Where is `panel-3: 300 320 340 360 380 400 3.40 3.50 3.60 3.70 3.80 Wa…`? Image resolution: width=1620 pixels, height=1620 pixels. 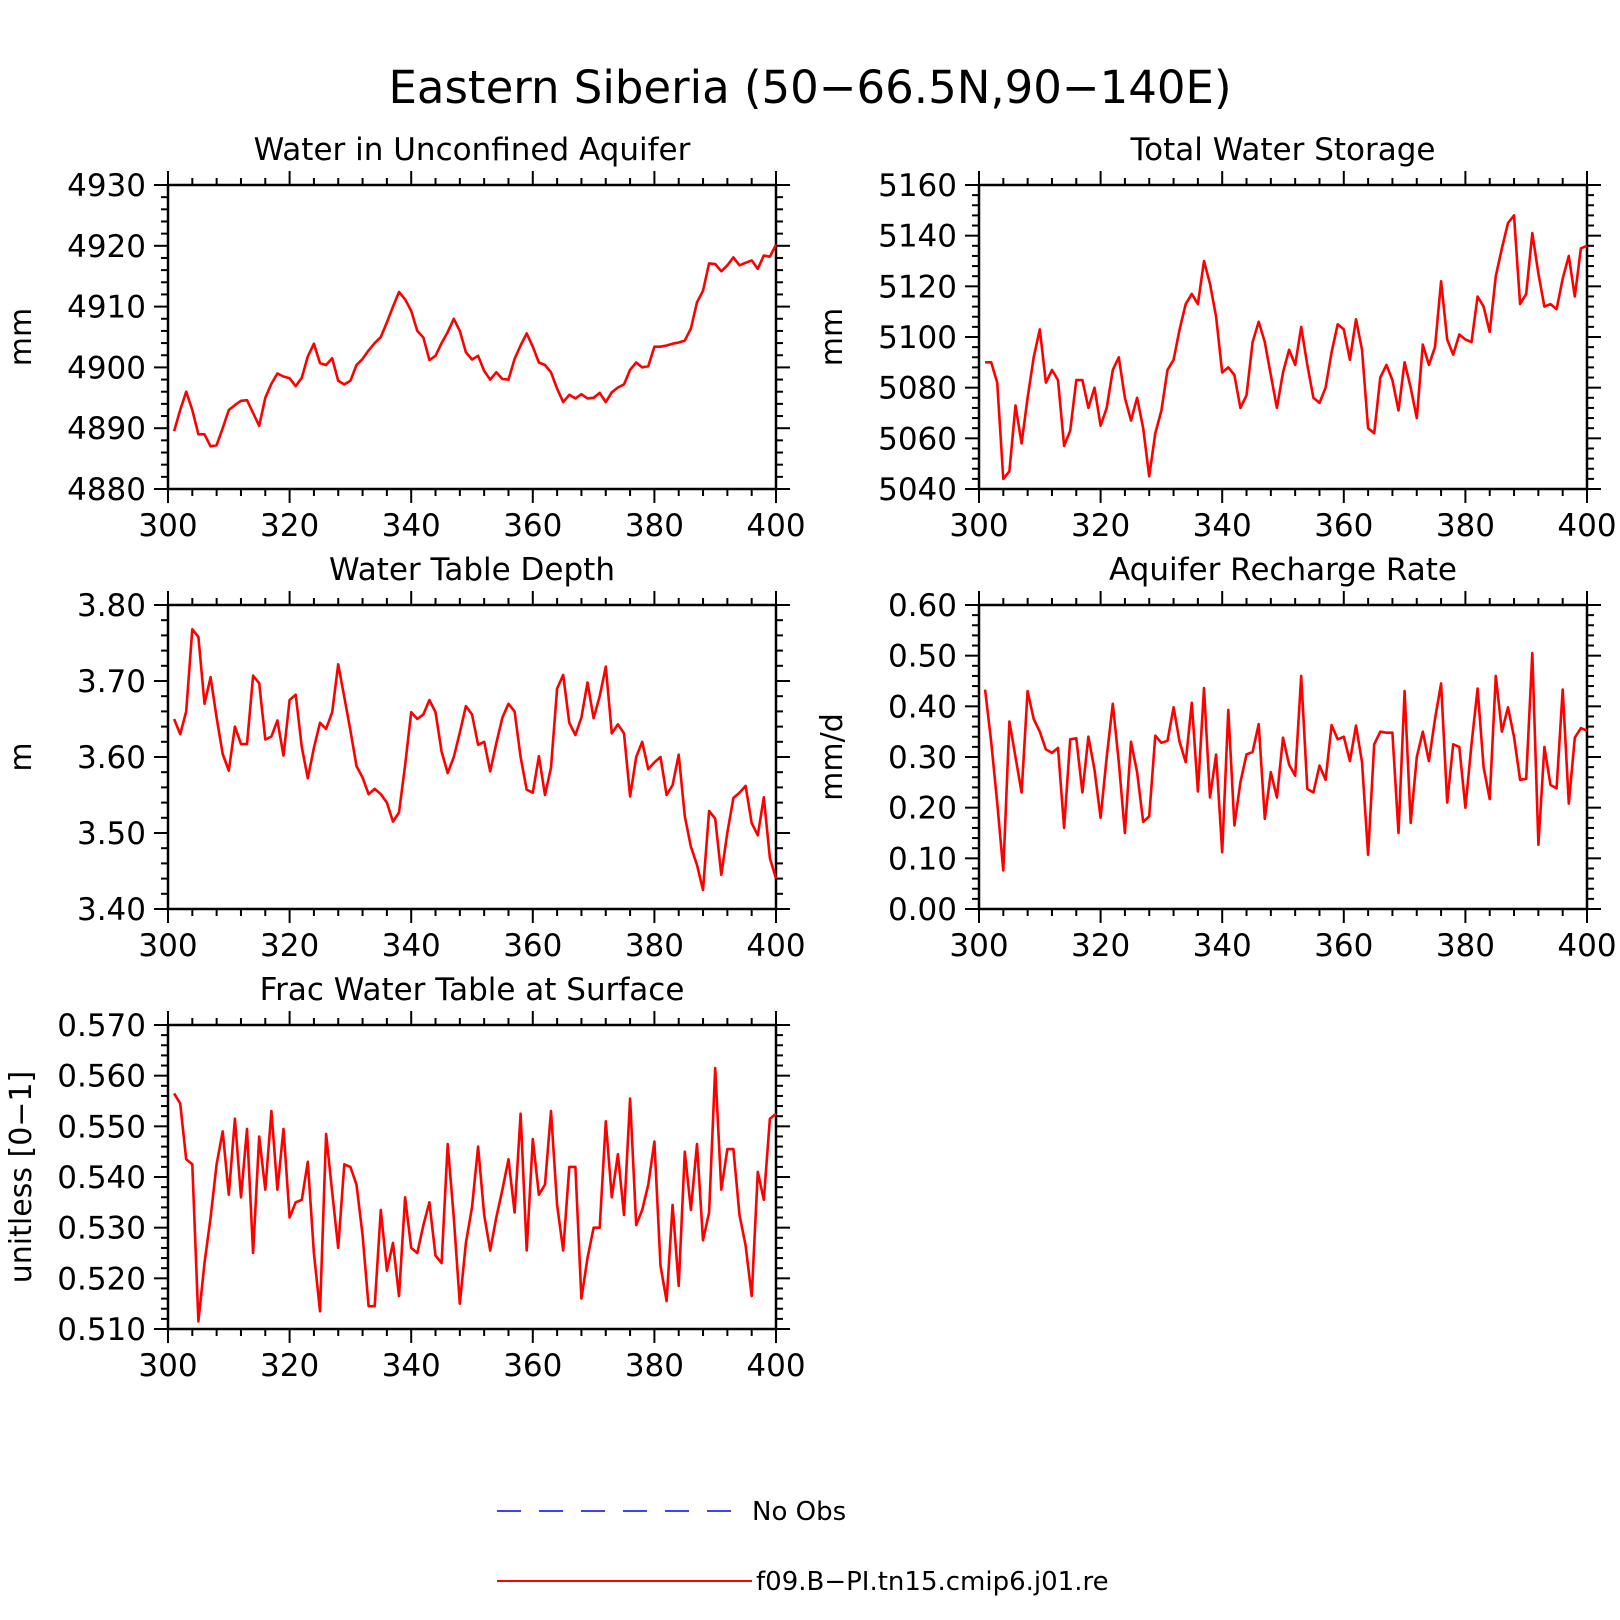 panel-3: 300 320 340 360 380 400 3.40 3.50 3.60 3.70 3.80 Wa… is located at coordinates (405, 758).